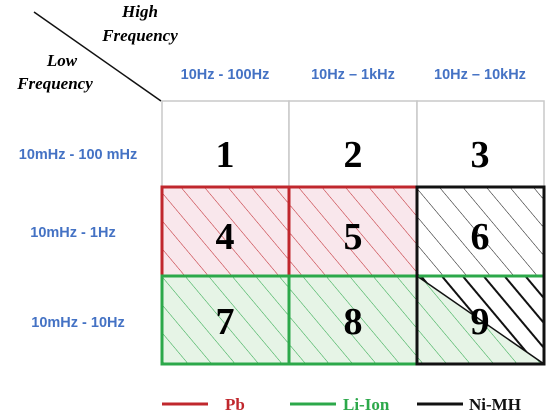 Image resolution: width=550 pixels, height=415 pixels. I want to click on corner-diagonal, so click(97, 56).